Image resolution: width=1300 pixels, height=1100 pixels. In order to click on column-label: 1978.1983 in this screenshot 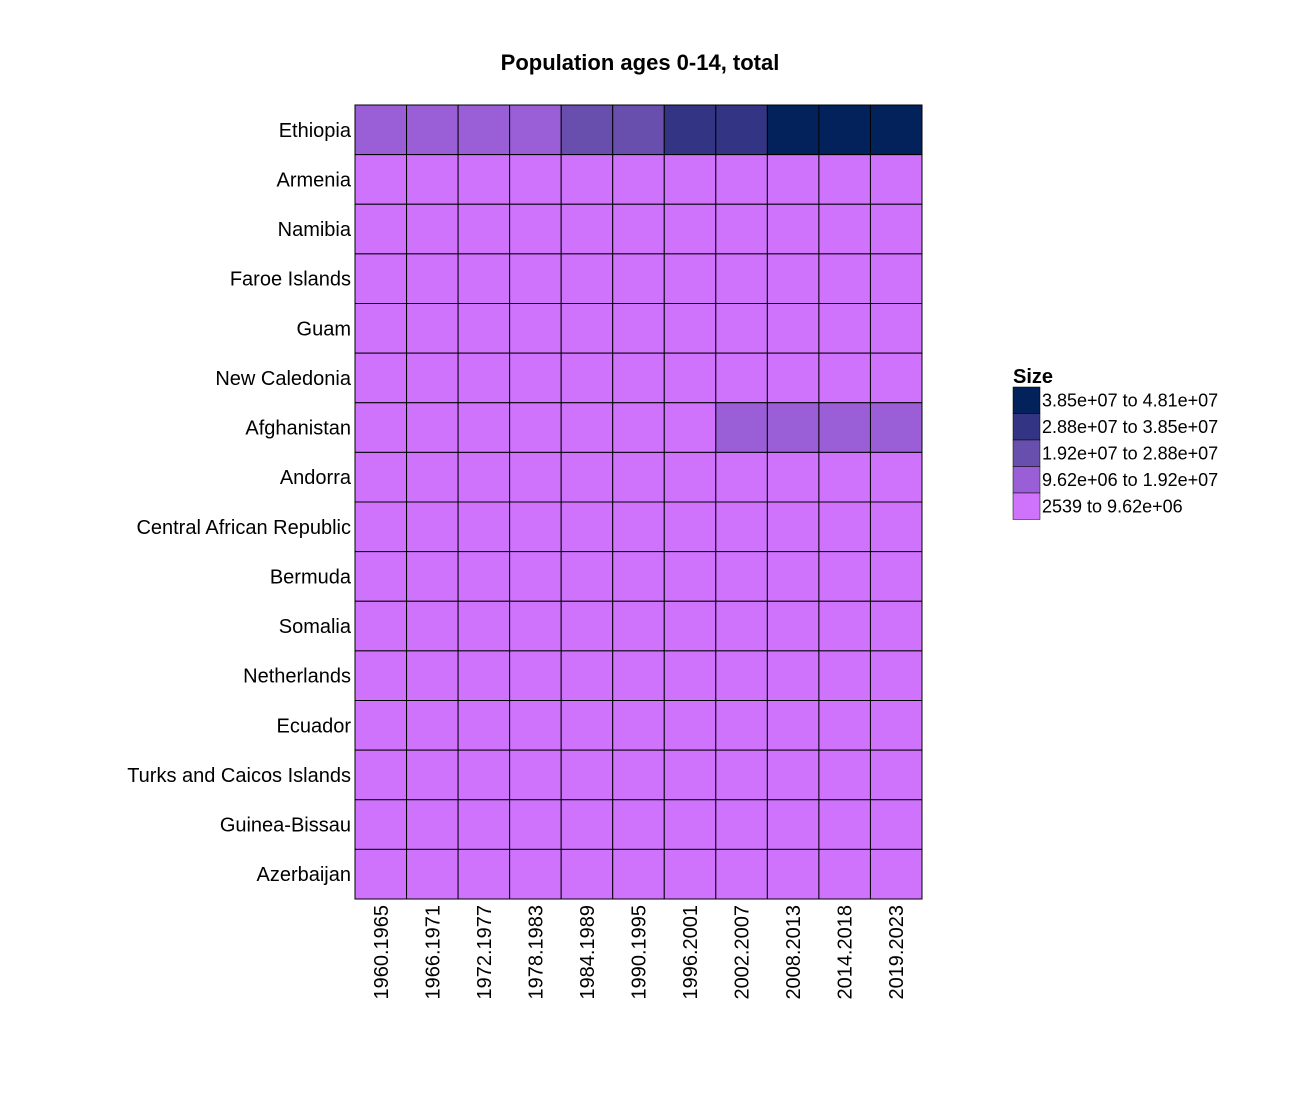, I will do `click(536, 952)`.